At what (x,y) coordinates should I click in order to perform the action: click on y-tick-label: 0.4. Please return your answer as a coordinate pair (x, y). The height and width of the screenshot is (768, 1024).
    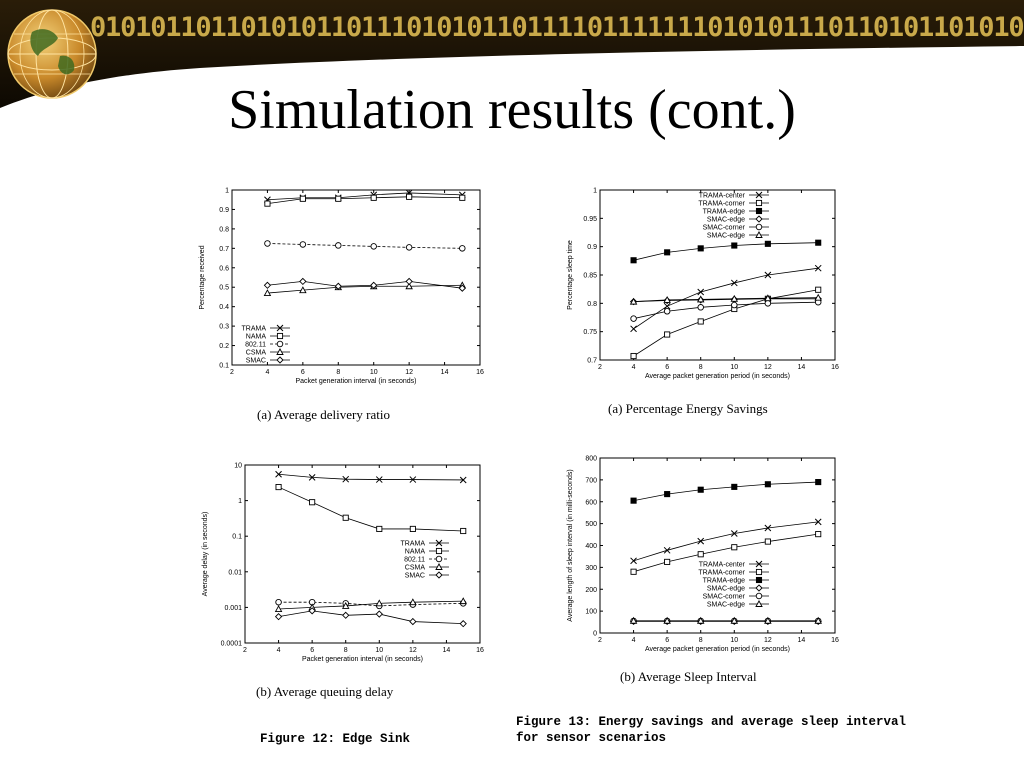
    Looking at the image, I should click on (224, 307).